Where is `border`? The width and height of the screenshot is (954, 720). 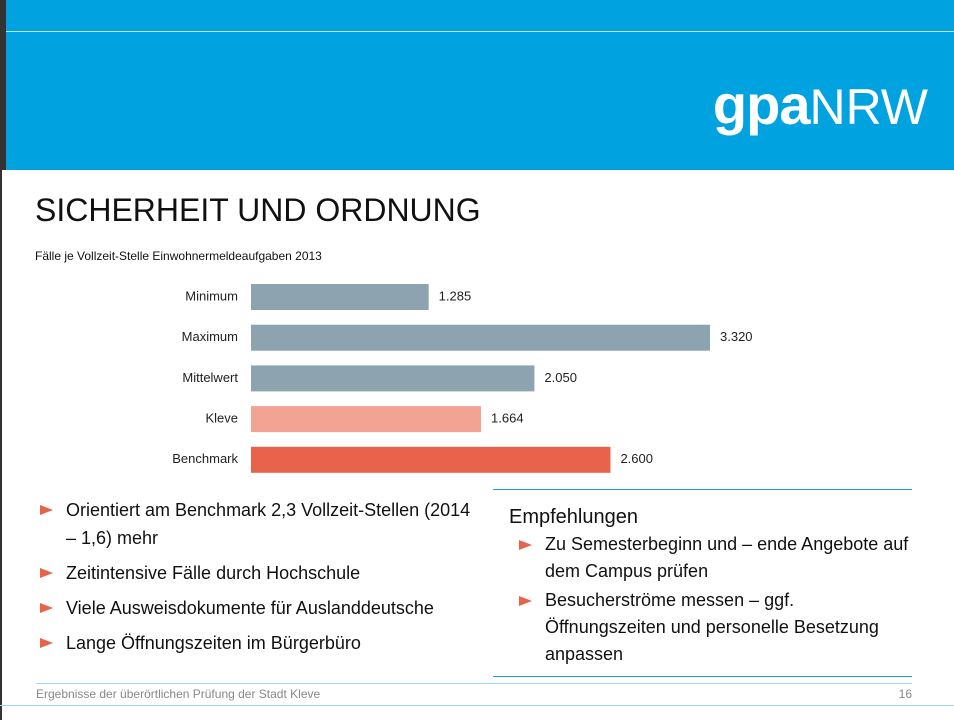
border is located at coordinates (1, 445).